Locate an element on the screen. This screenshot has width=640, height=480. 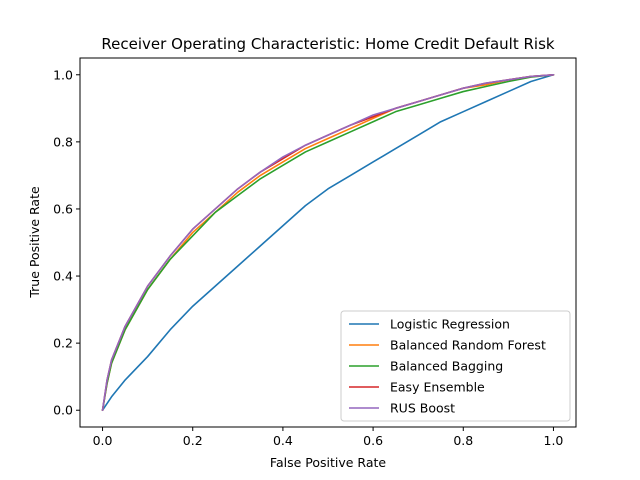
legend-box is located at coordinates (455, 366).